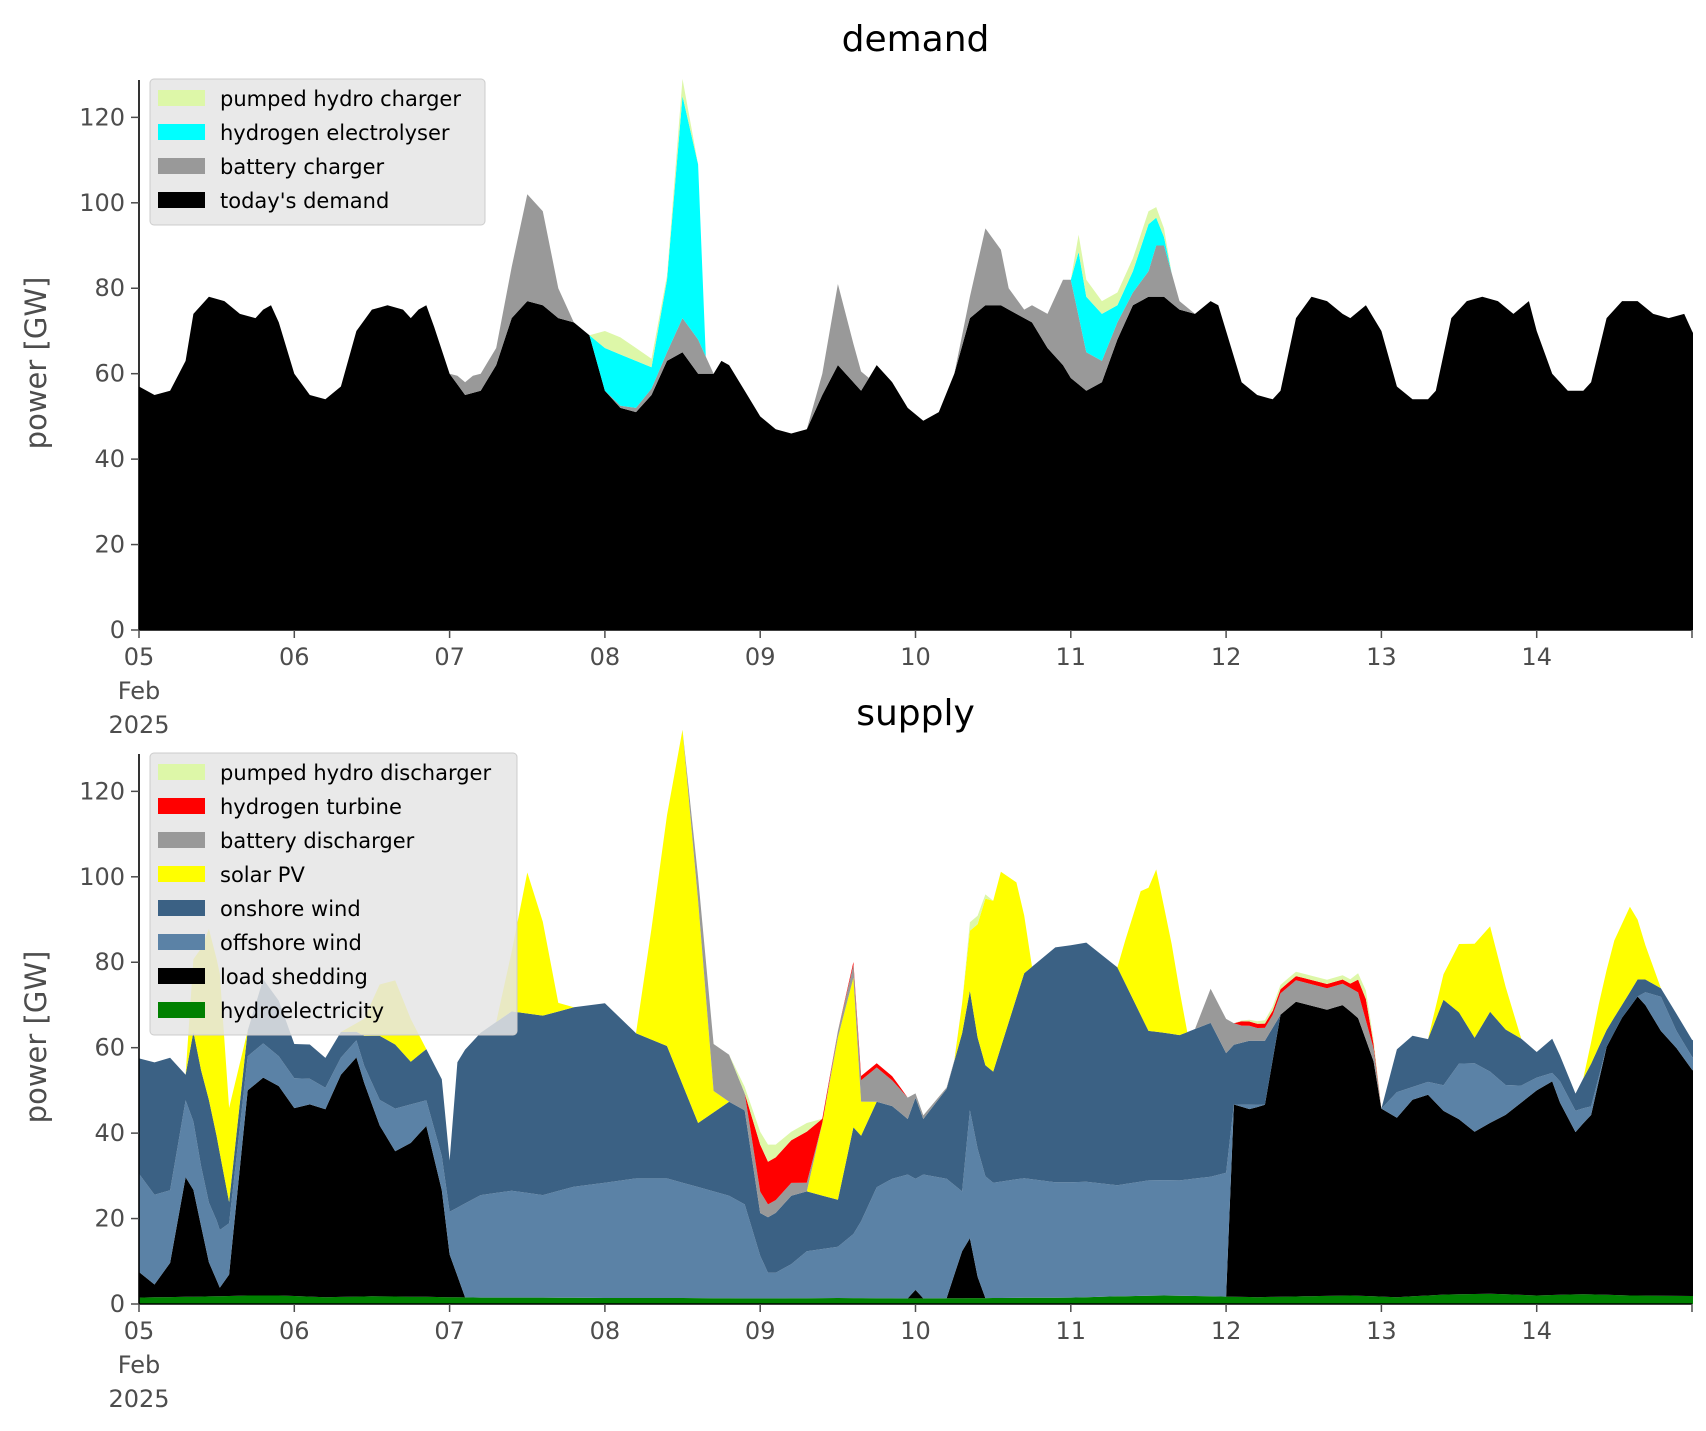 This screenshot has height=1431, width=1706. I want to click on legend-label: hydroelectricity, so click(302, 1011).